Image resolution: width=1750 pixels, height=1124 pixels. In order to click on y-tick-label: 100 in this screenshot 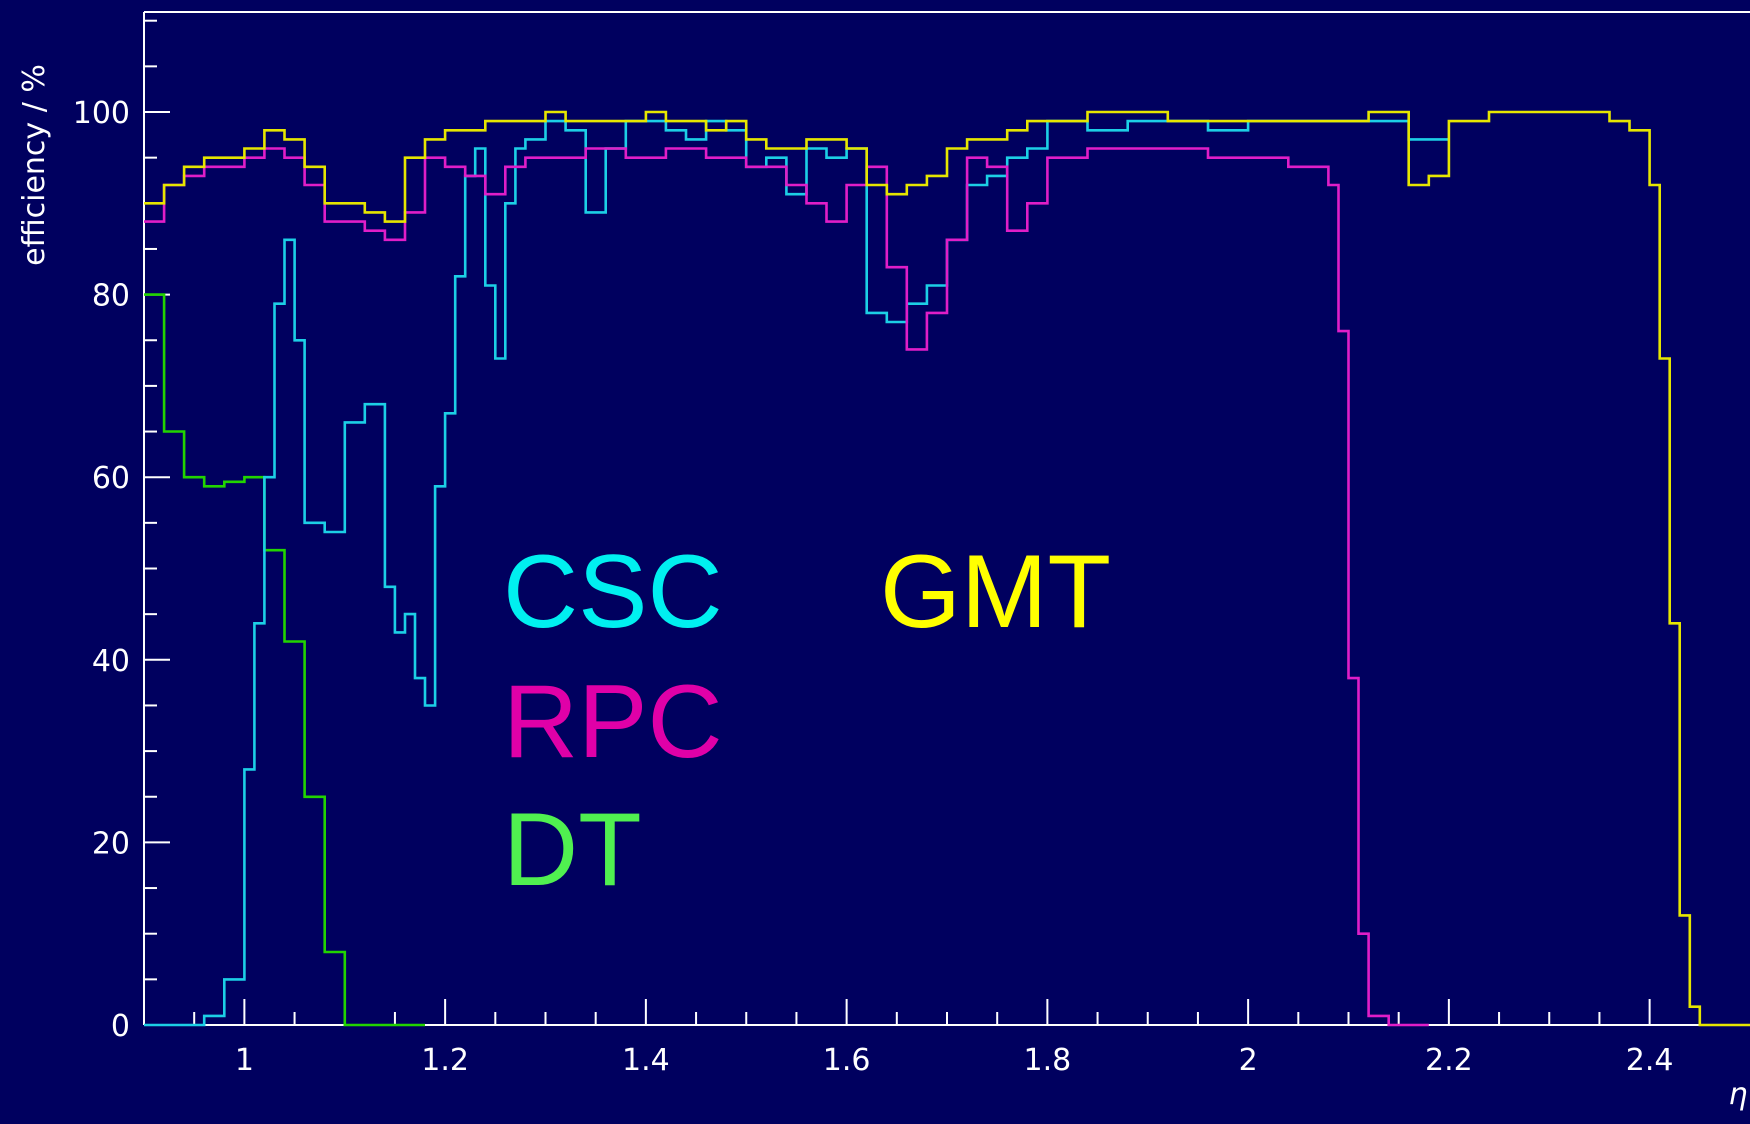, I will do `click(101, 113)`.